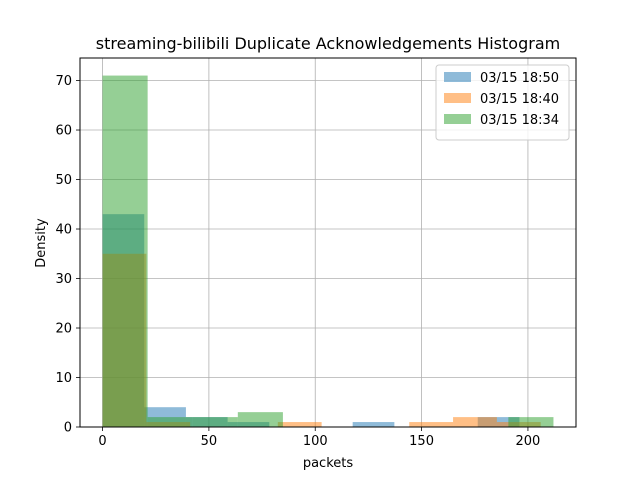  I want to click on legend: 03/15 18:50 03/15 18:40 03/15 18:34, so click(502, 102).